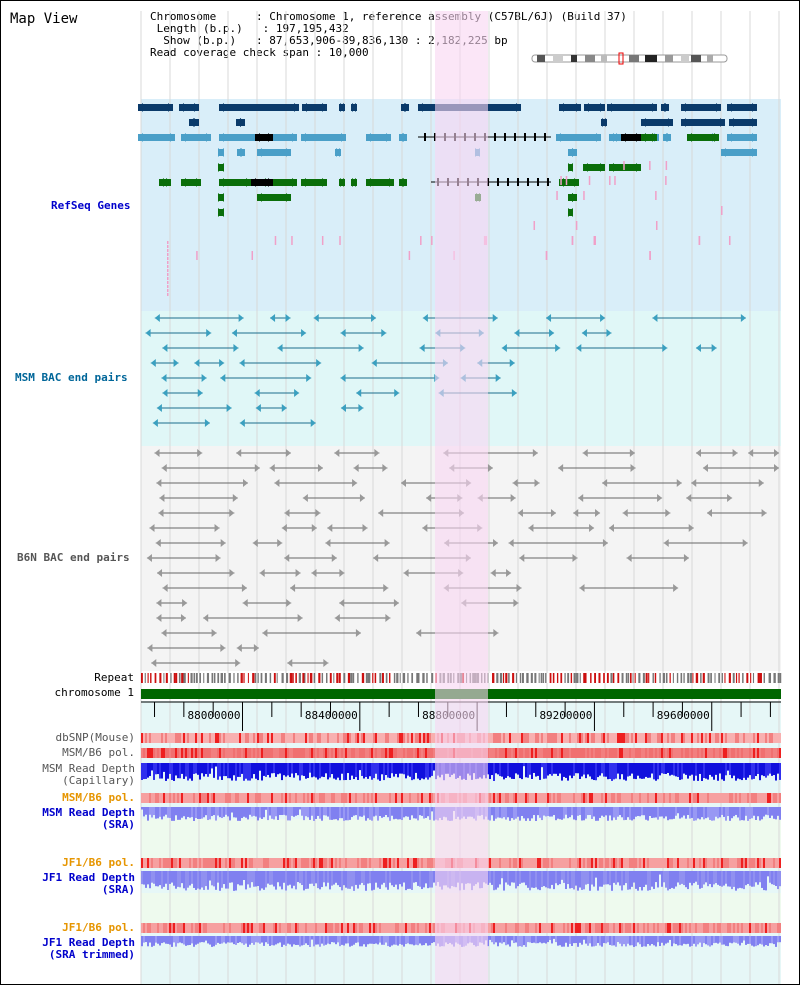 The height and width of the screenshot is (985, 800). Describe the element at coordinates (348, 52) in the screenshot. I see `coverage-value: 10,000` at that location.